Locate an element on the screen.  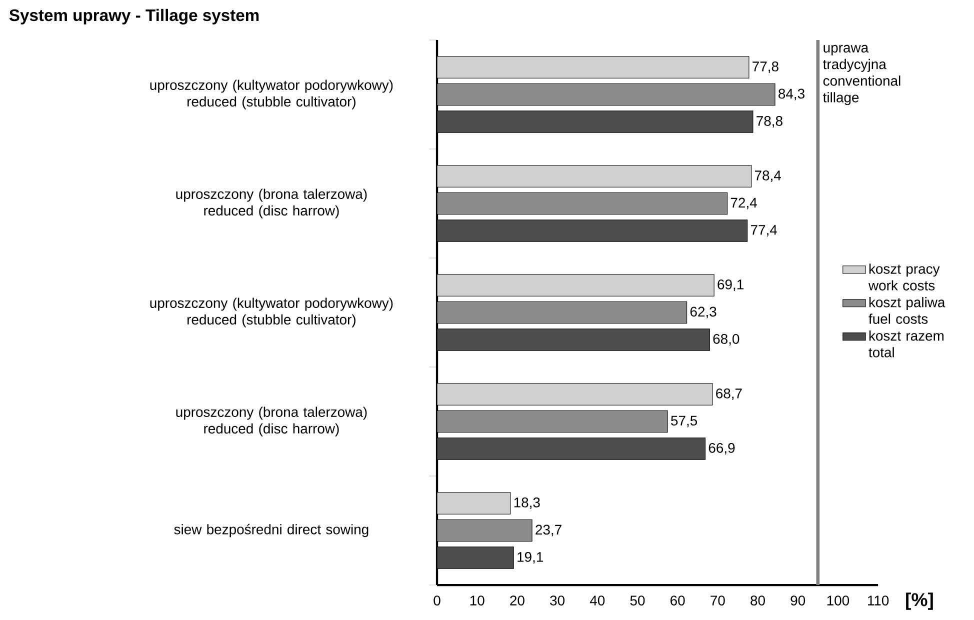
x-tick-label: 10 is located at coordinates (477, 601).